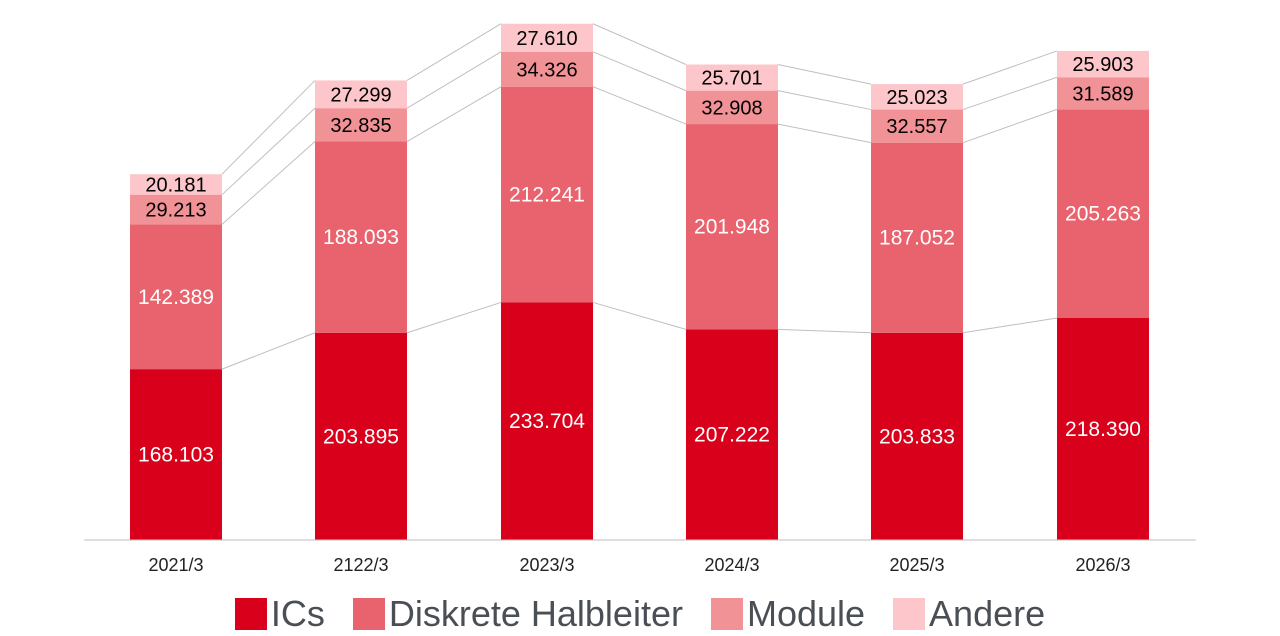 Image resolution: width=1280 pixels, height=636 pixels. Describe the element at coordinates (175, 565) in the screenshot. I see `x-tick-label: 2021/3` at that location.